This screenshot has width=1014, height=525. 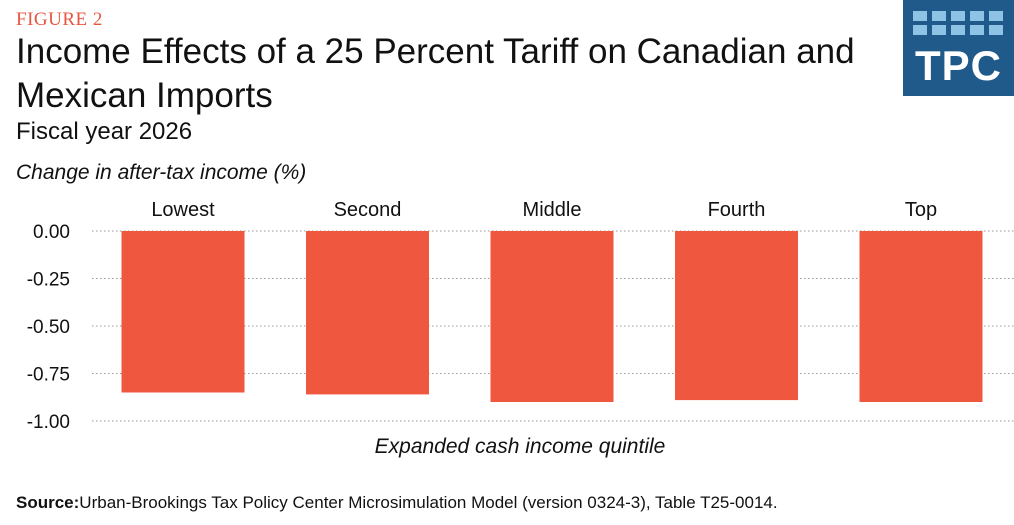 I want to click on bar-second, so click(x=367, y=313).